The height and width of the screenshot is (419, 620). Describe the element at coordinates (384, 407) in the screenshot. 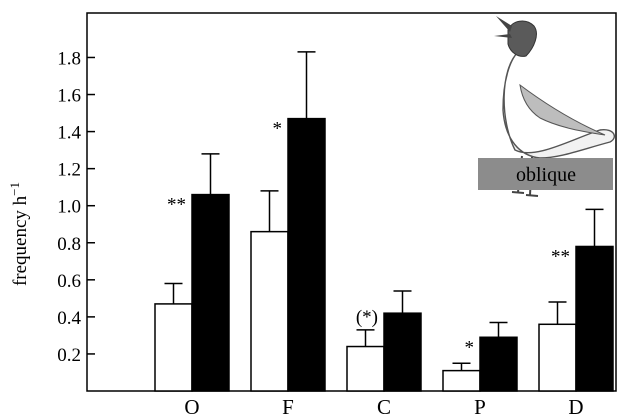

I see `x-tick-label: C` at that location.